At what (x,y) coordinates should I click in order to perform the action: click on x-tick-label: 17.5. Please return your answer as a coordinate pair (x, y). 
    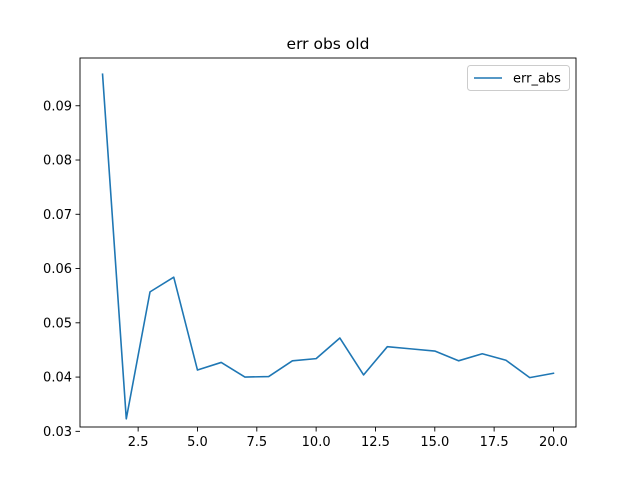
    Looking at the image, I should click on (494, 442).